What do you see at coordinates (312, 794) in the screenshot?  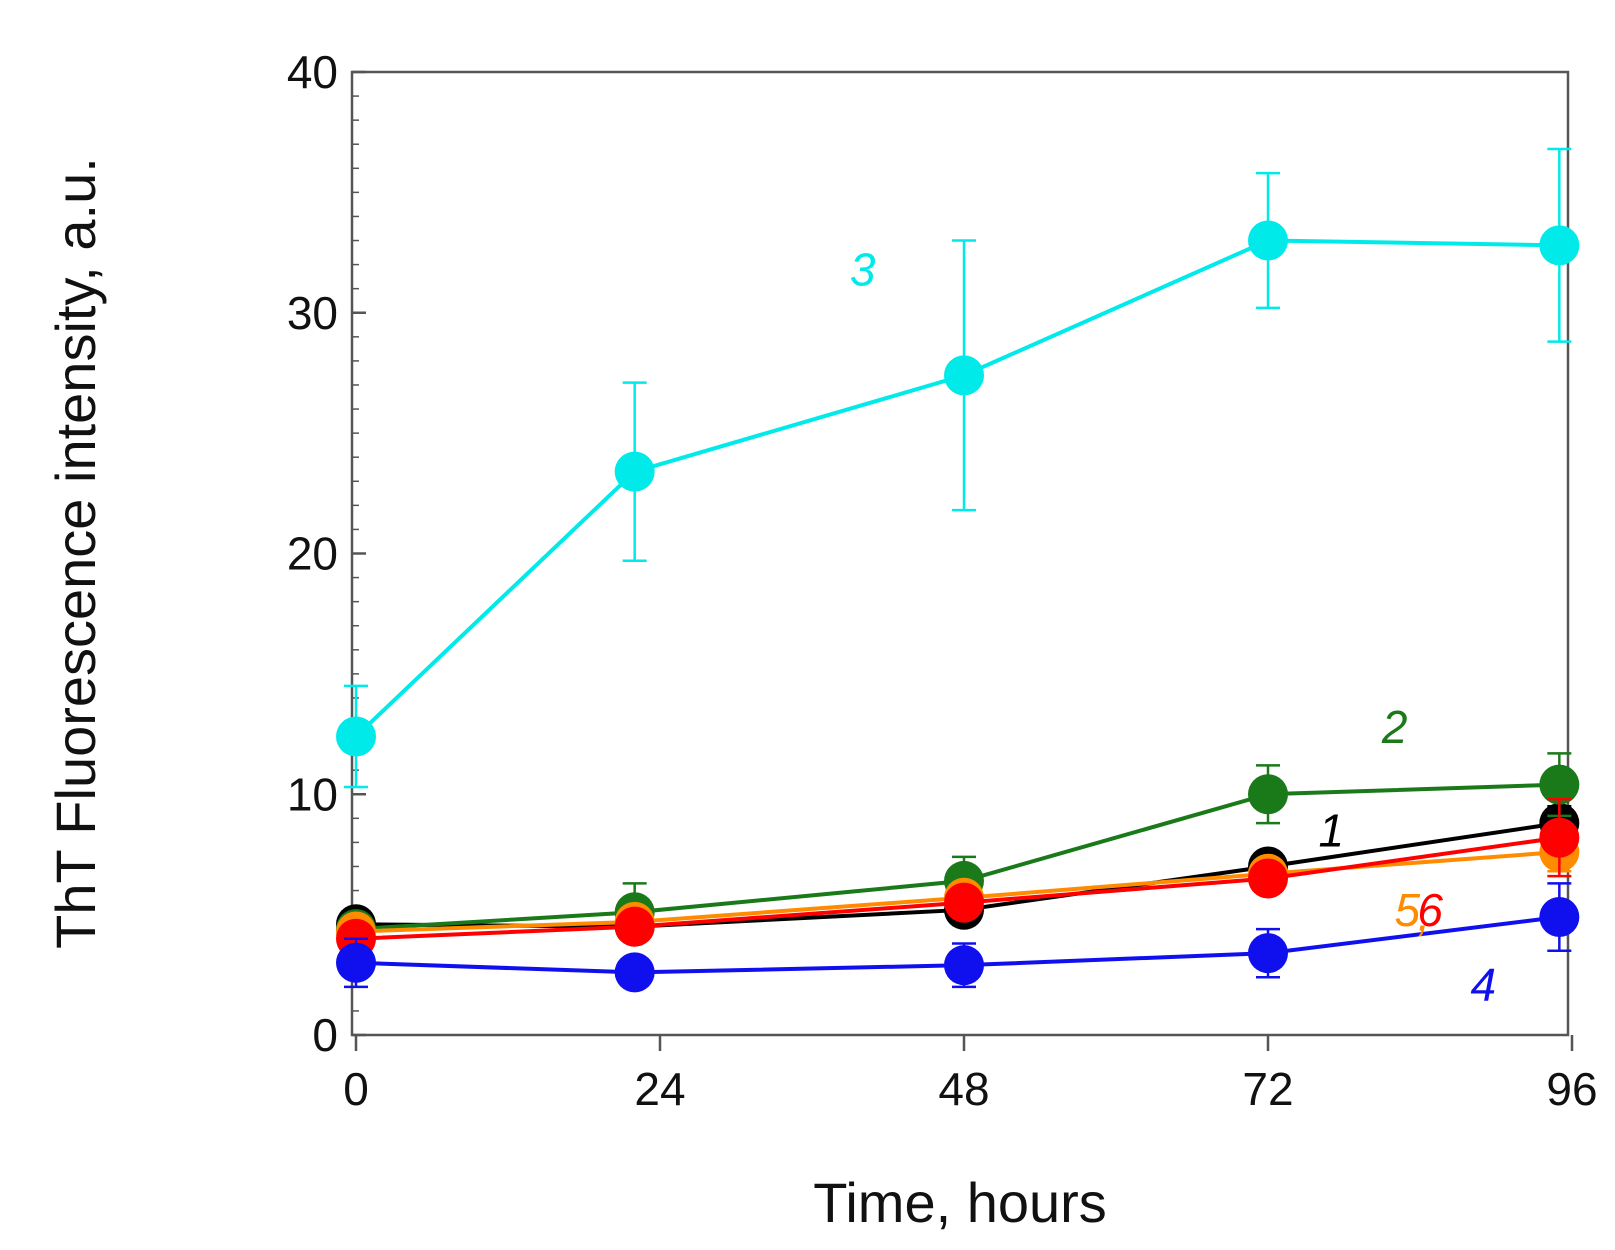 I see `y-tick-label: 10` at bounding box center [312, 794].